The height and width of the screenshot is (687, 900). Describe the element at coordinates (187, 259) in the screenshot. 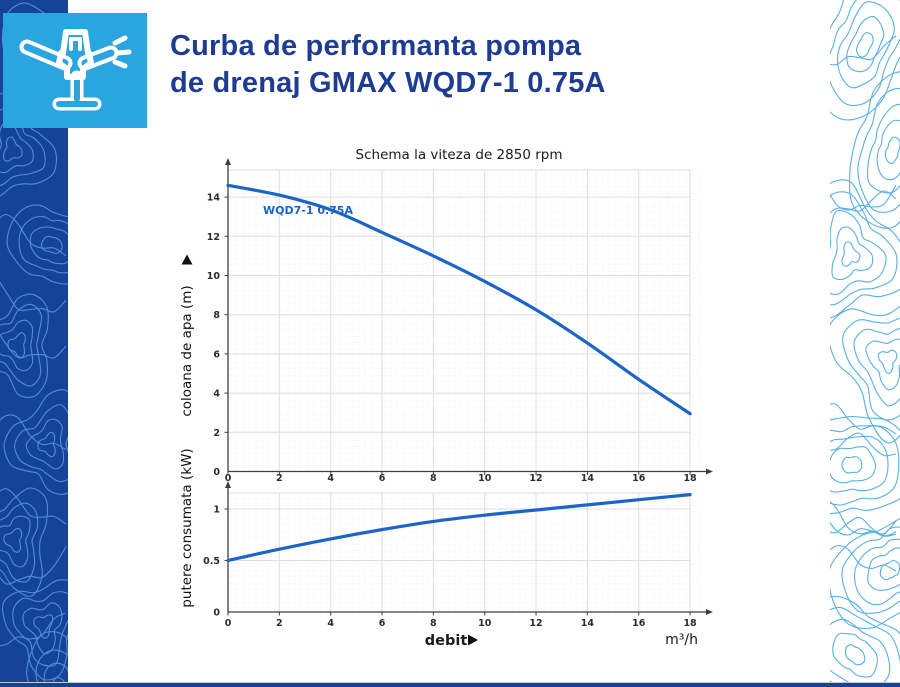

I see `up-arrow-icon` at that location.